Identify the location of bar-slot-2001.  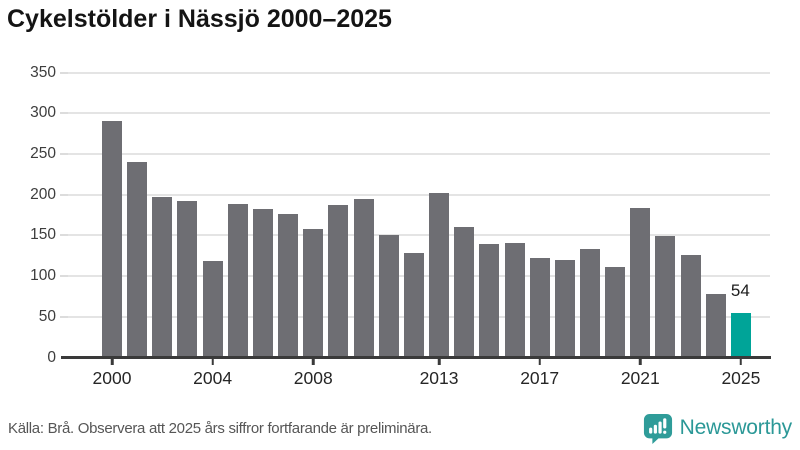
(137, 215).